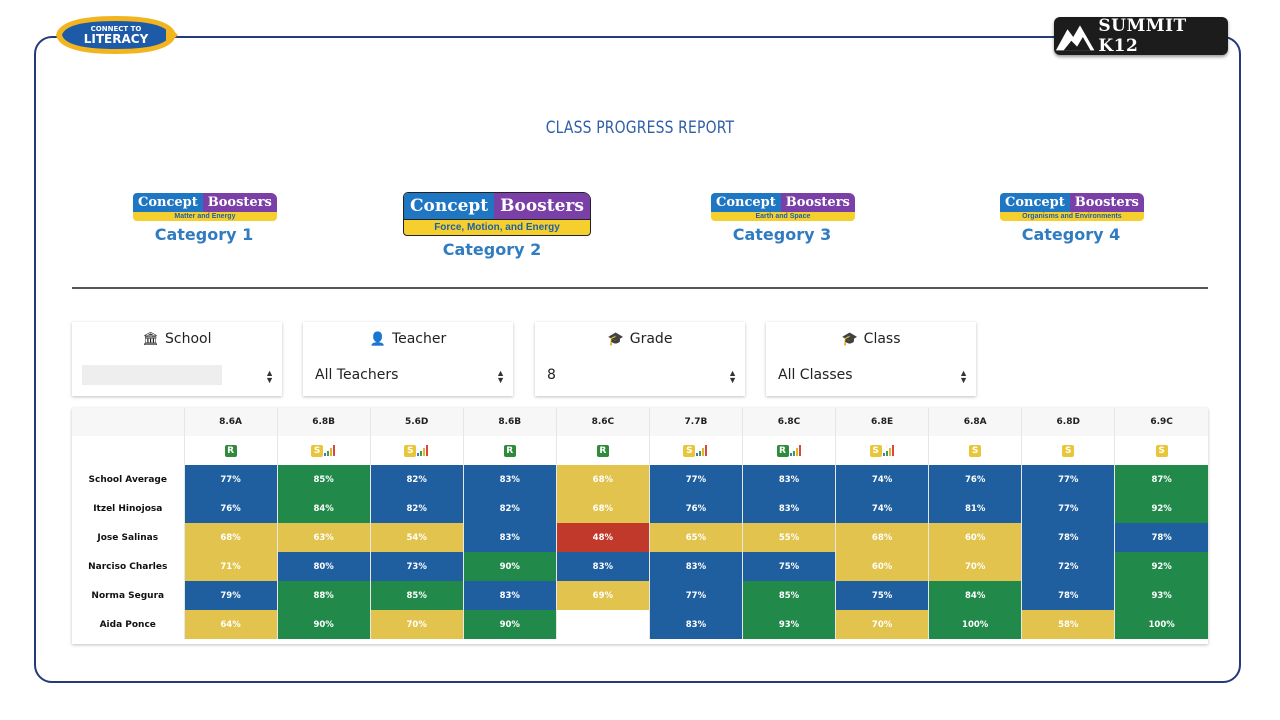  What do you see at coordinates (1068, 624) in the screenshot?
I see `score-cell: 58%` at bounding box center [1068, 624].